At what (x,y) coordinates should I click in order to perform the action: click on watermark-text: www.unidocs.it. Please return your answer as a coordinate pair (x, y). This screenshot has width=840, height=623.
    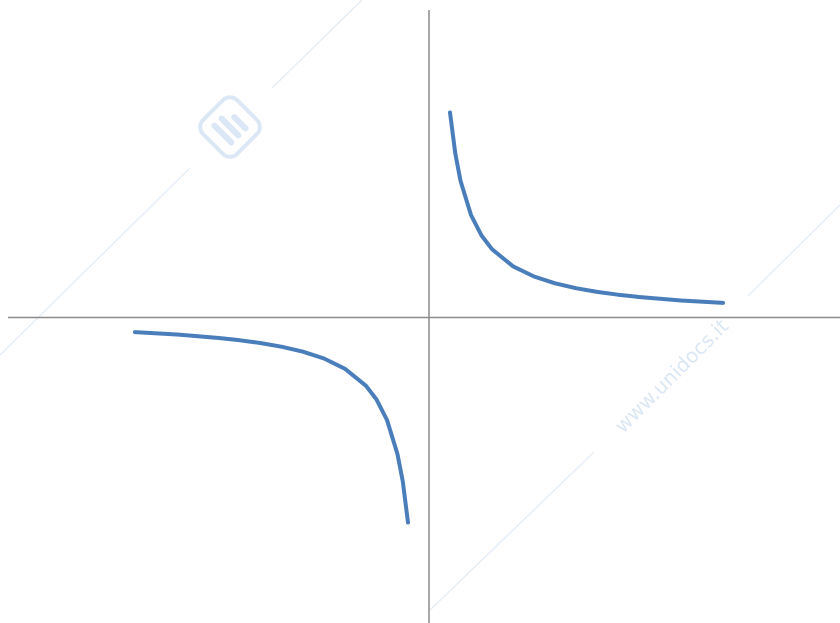
    Looking at the image, I should click on (672, 376).